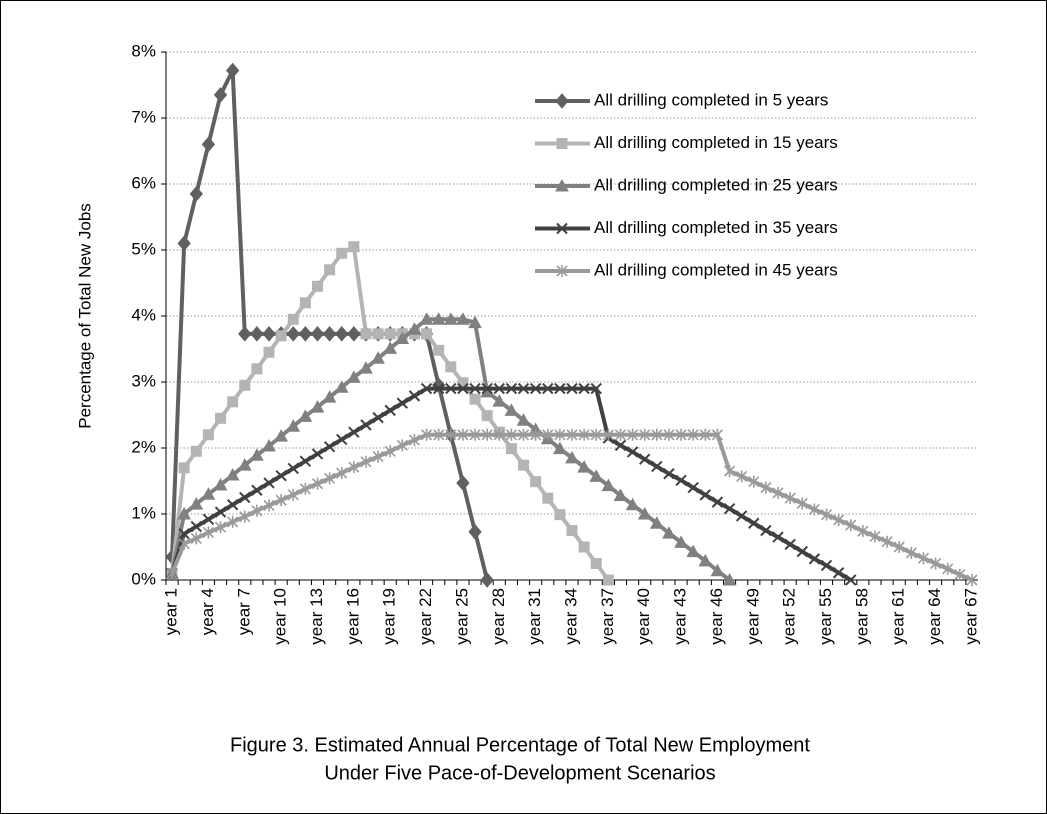  I want to click on x-tick-label: year 22, so click(425, 616).